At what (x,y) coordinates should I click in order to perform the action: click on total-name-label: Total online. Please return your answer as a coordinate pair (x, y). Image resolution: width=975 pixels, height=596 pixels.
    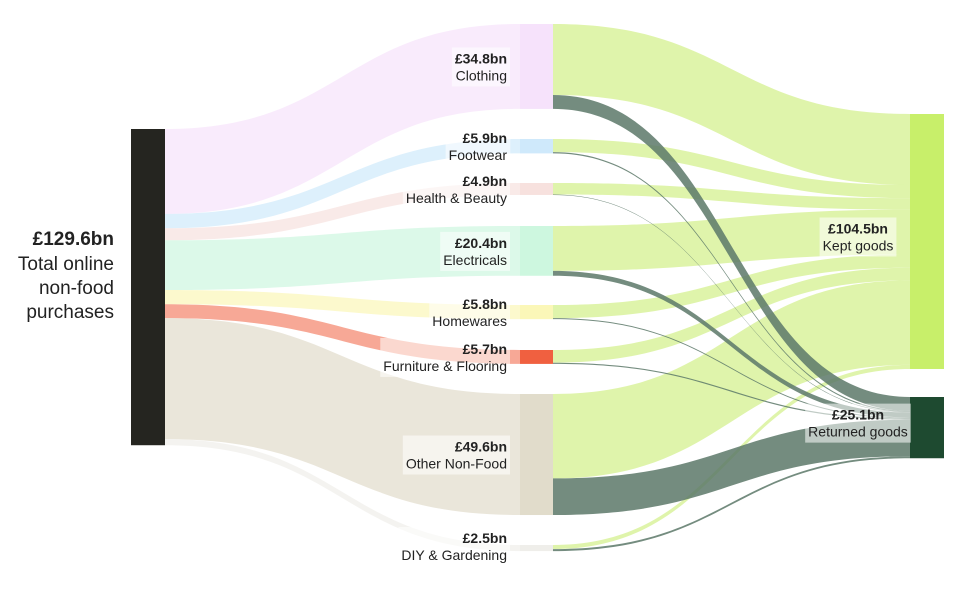
    Looking at the image, I should click on (66, 264).